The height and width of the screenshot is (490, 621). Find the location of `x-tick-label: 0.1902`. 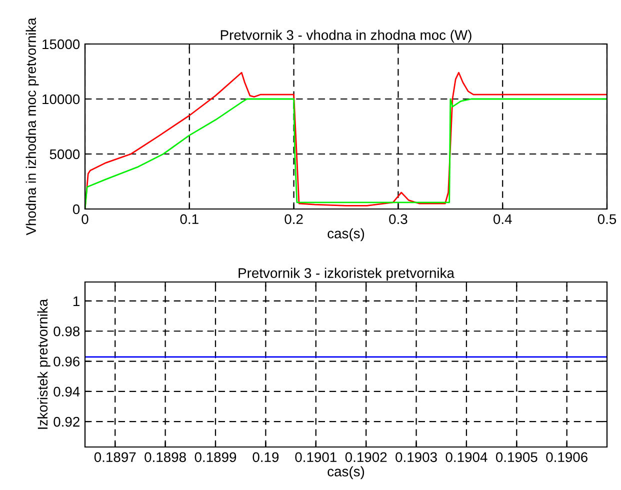

x-tick-label: 0.1902 is located at coordinates (366, 457).